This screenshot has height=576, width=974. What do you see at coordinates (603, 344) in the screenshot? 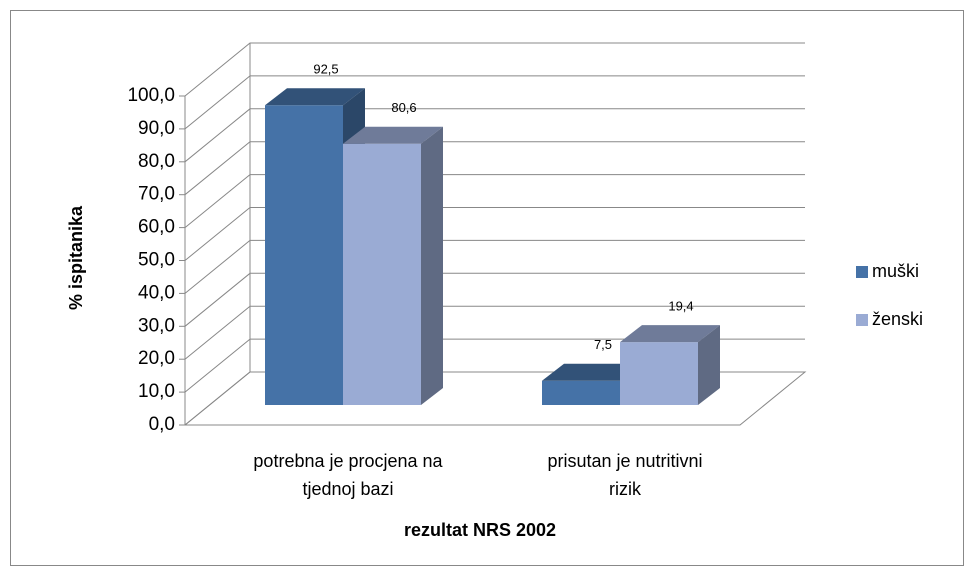
I see `data-label: 7,5` at bounding box center [603, 344].